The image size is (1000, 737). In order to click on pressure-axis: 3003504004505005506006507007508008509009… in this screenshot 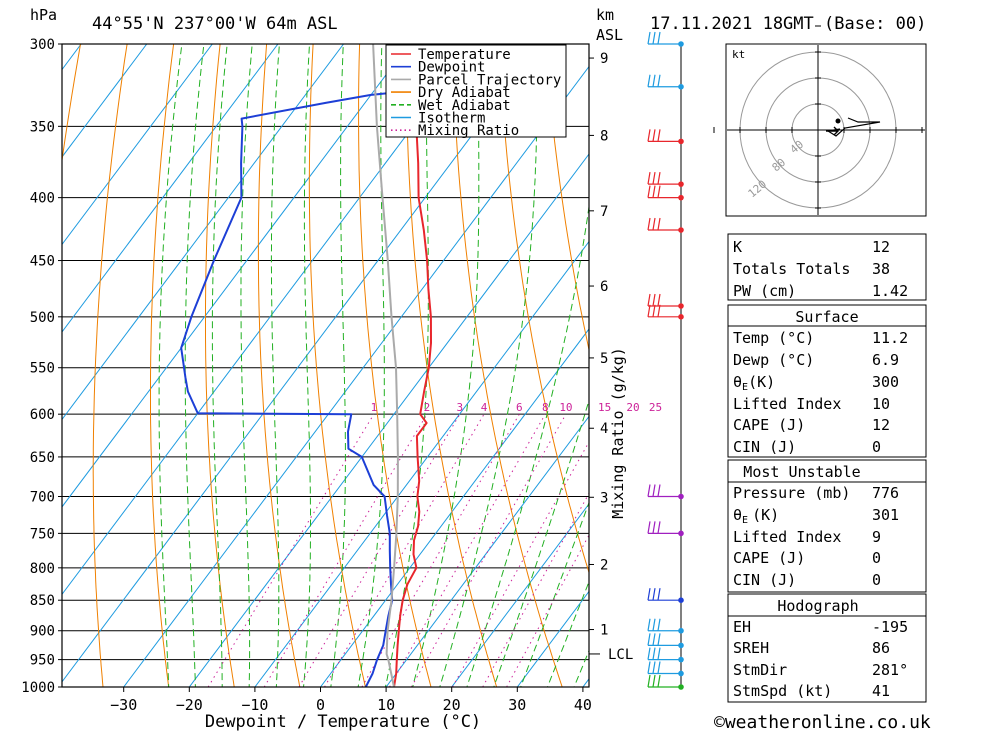, I will do `click(41, 366)`.